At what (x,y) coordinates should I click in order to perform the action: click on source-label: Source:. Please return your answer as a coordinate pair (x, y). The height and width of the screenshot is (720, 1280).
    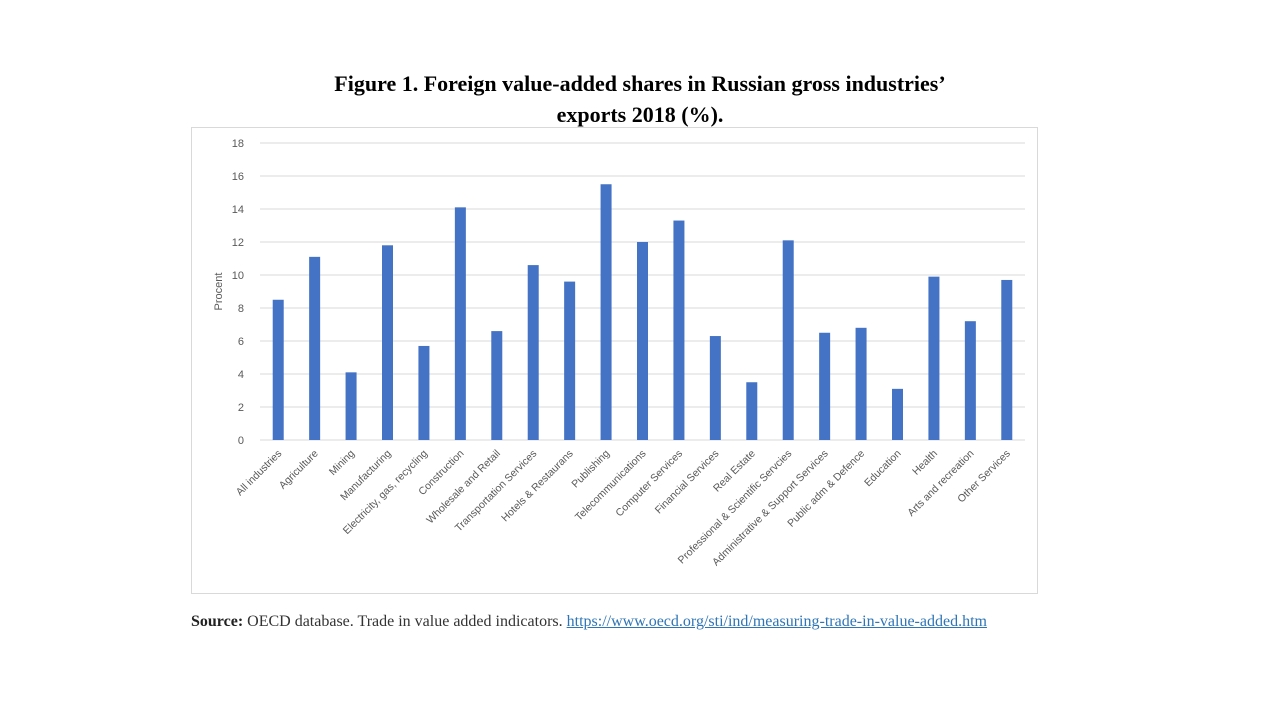
    Looking at the image, I should click on (217, 621).